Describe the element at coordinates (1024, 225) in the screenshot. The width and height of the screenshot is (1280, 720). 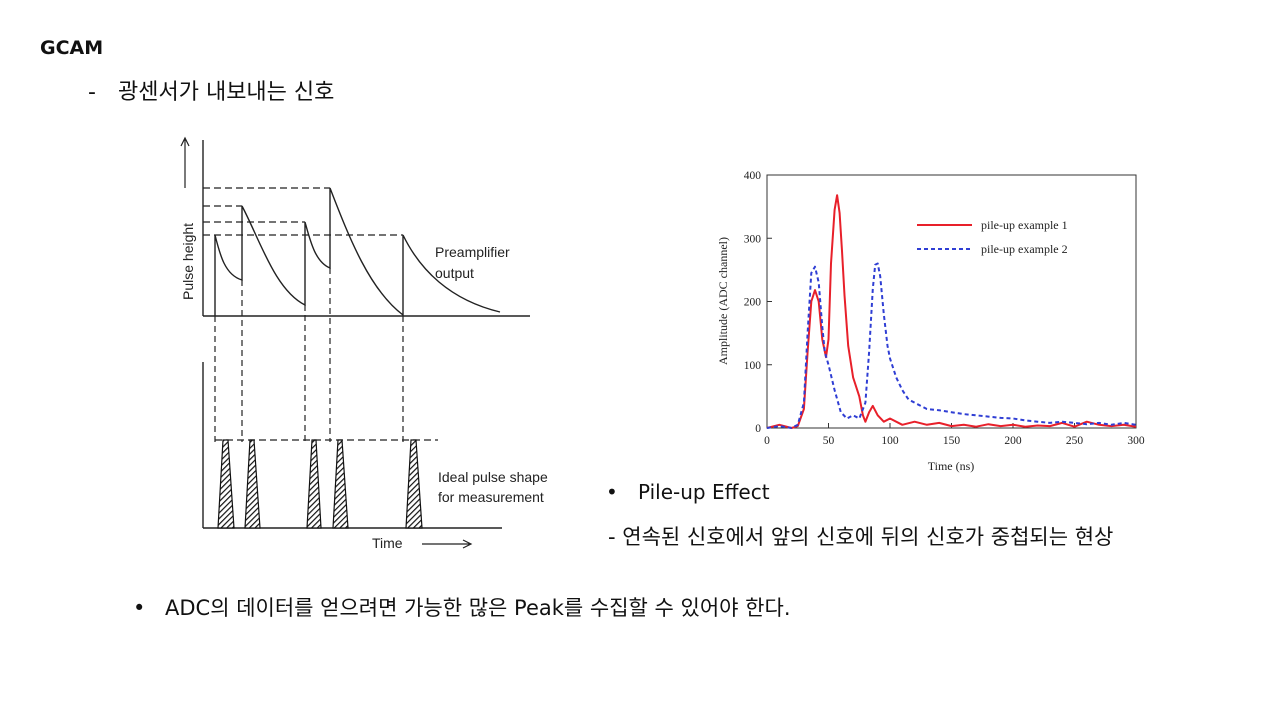
I see `legend-label-1: pile-up example 1` at that location.